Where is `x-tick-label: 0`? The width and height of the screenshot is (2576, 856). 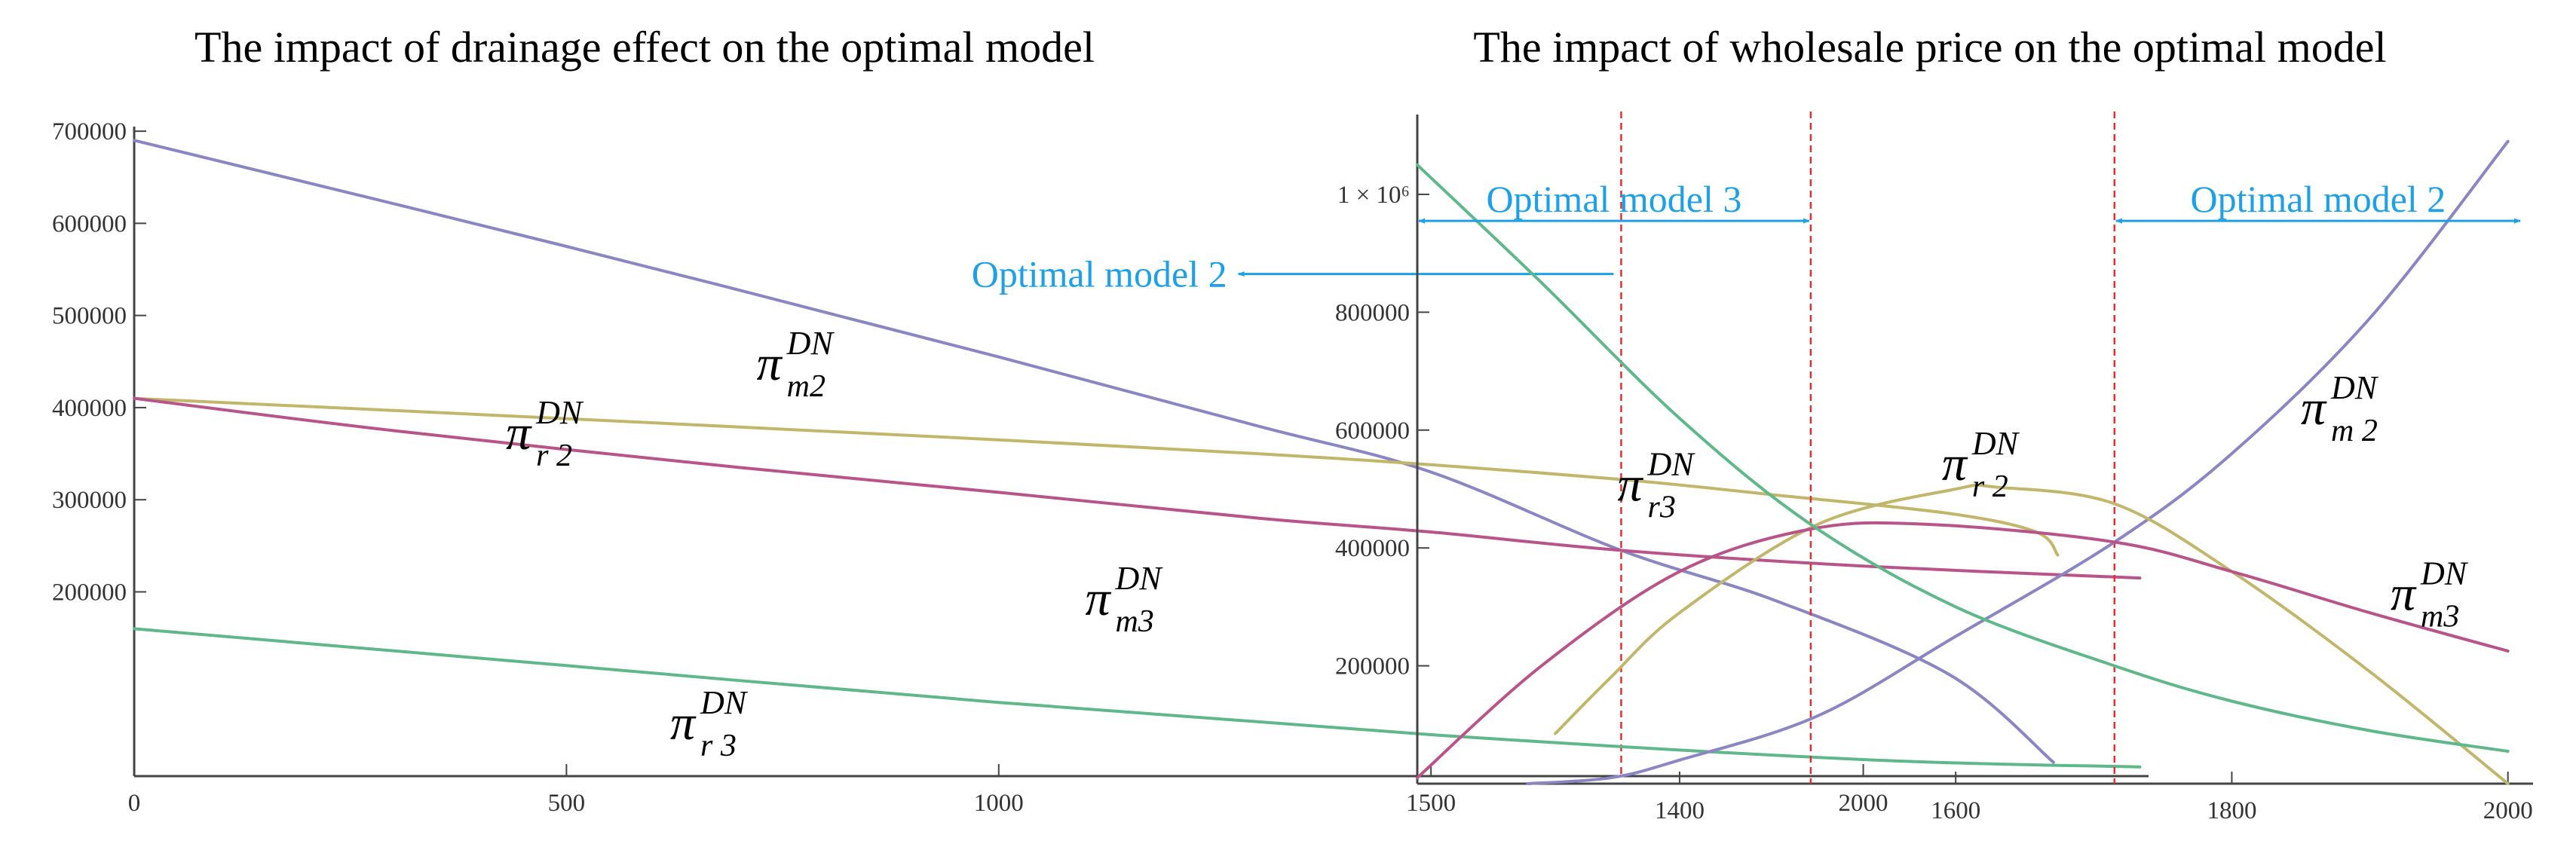
x-tick-label: 0 is located at coordinates (134, 803).